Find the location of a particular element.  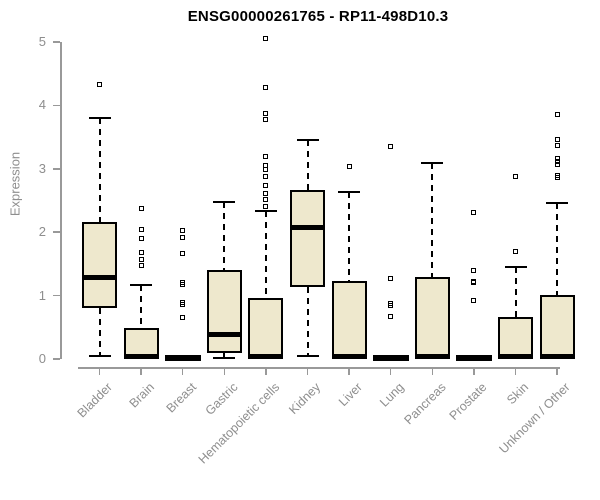

chart-title: ENSG00000261765 - RP11-498D10.3 is located at coordinates (318, 16).